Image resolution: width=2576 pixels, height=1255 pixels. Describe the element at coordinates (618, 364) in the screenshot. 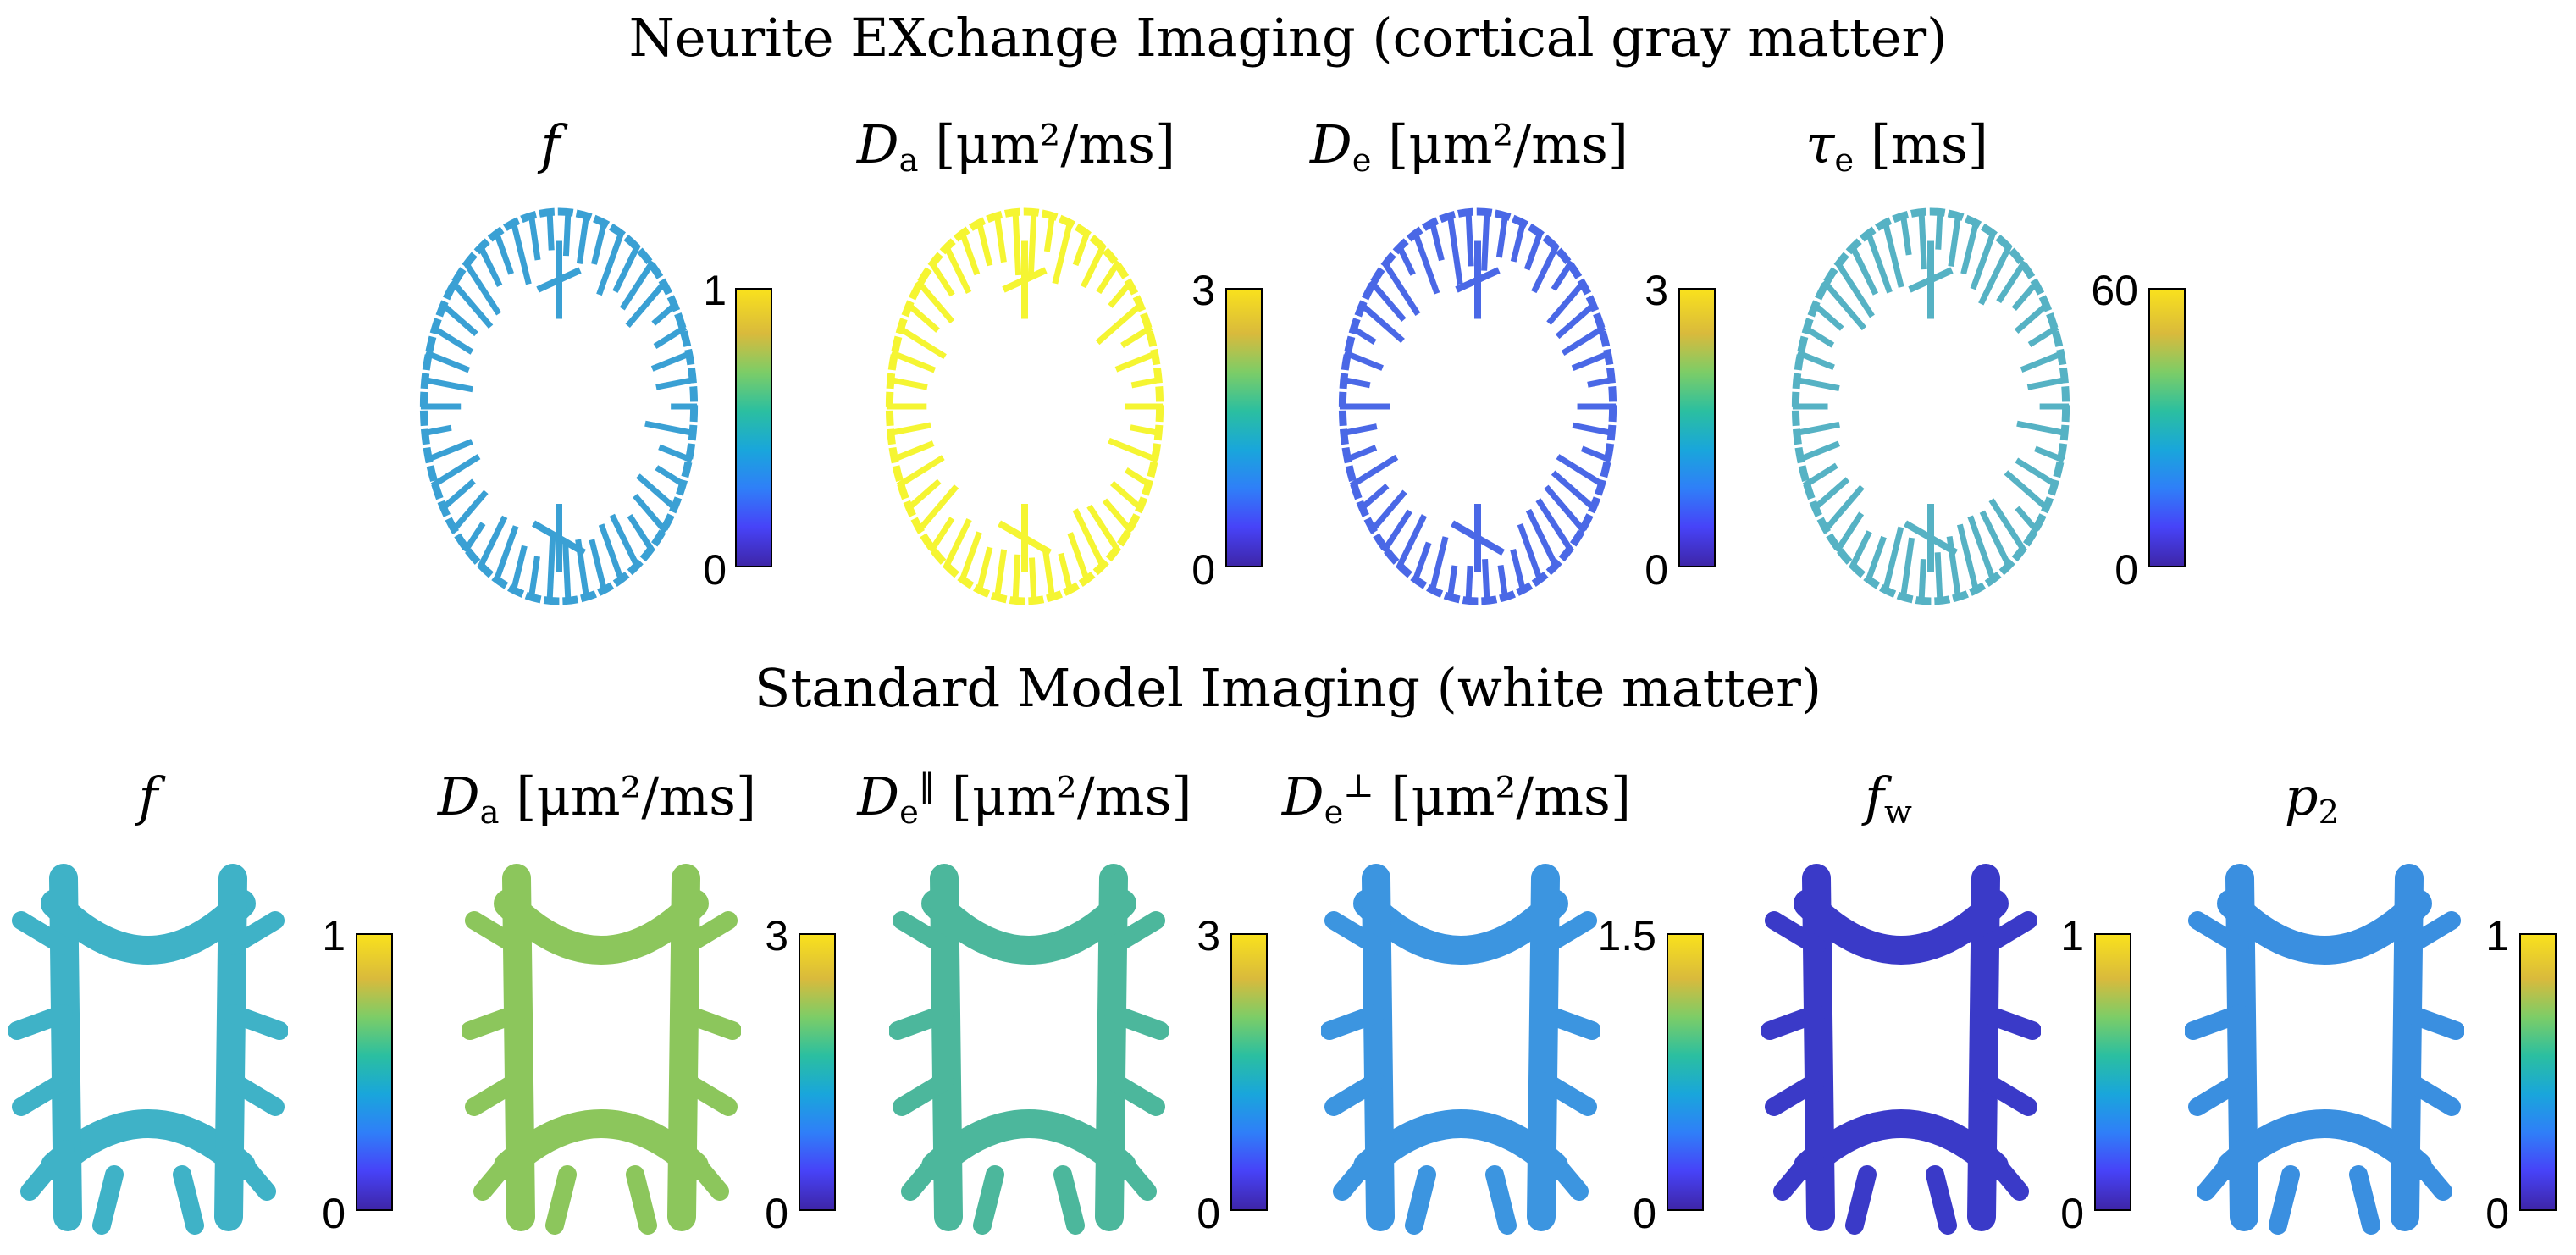

I see `nexi-panel-f: f 1 0` at that location.